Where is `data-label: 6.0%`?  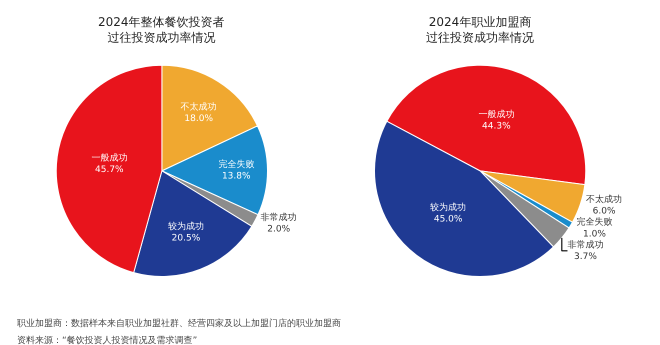
data-label: 6.0% is located at coordinates (604, 211).